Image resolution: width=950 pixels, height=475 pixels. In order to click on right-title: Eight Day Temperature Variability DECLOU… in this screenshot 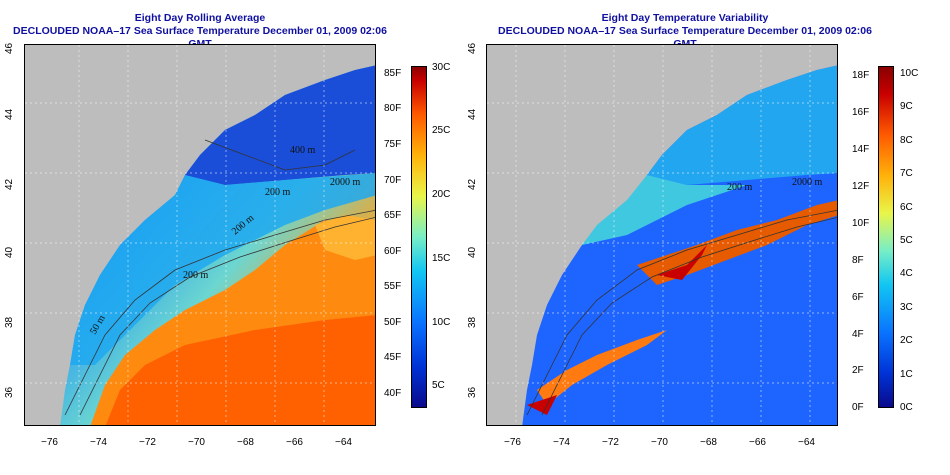, I will do `click(685, 31)`.